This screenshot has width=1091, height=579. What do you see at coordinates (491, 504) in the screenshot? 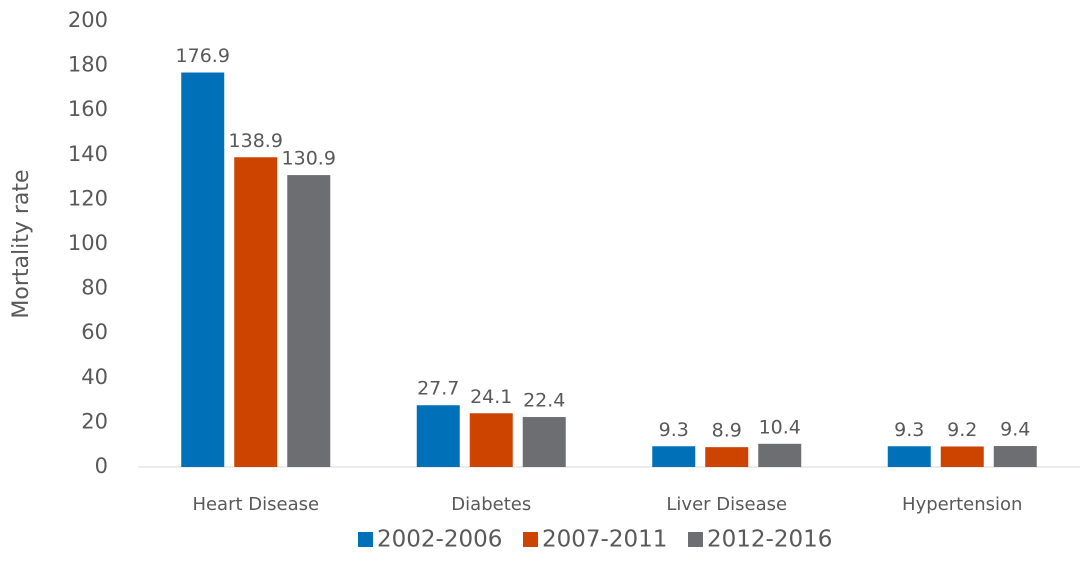
I see `x-tick-label: Diabetes` at bounding box center [491, 504].